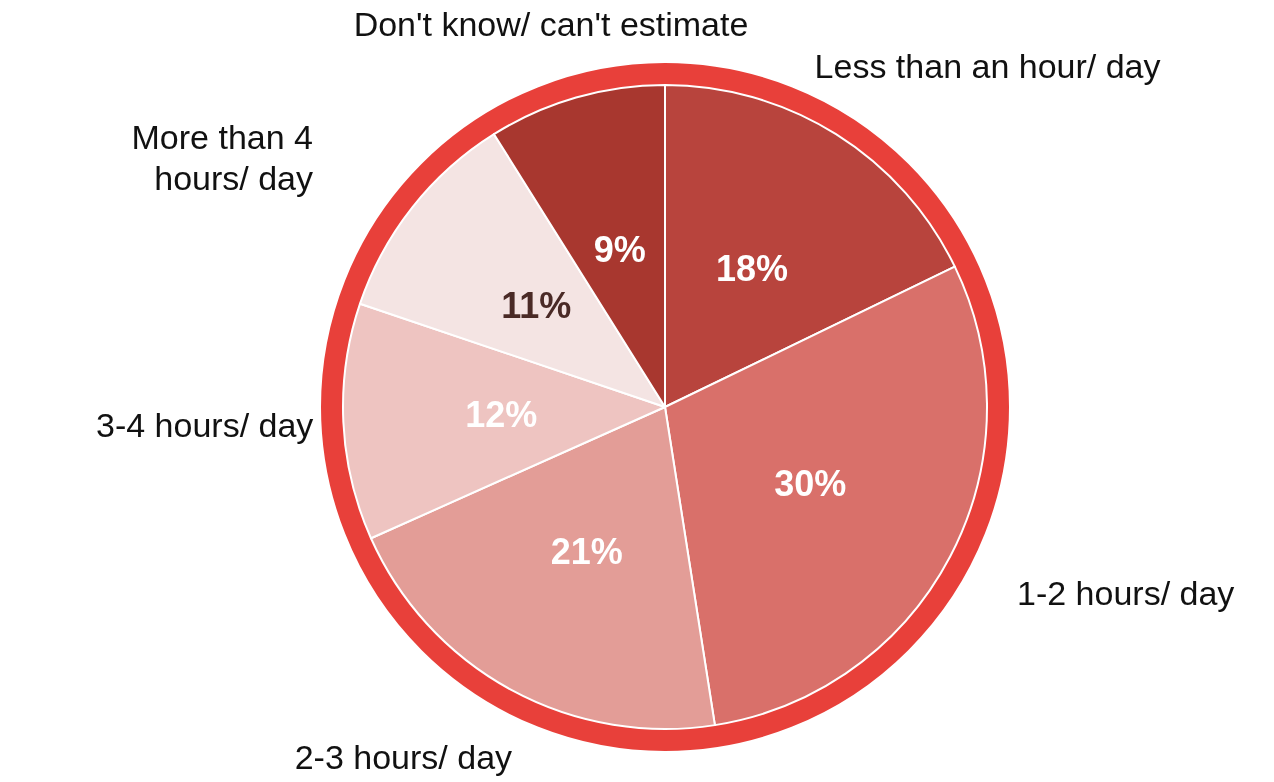 The height and width of the screenshot is (782, 1274). I want to click on data-label: 18%, so click(752, 268).